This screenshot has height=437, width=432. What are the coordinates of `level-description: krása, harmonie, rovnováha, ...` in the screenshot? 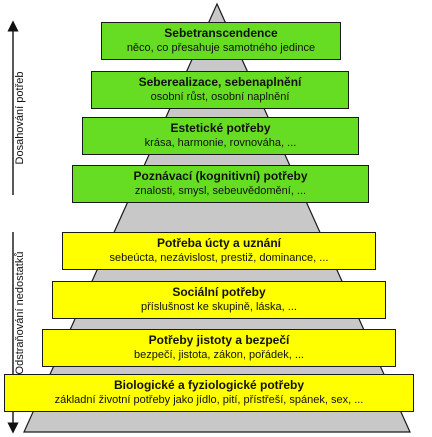 It's located at (220, 143).